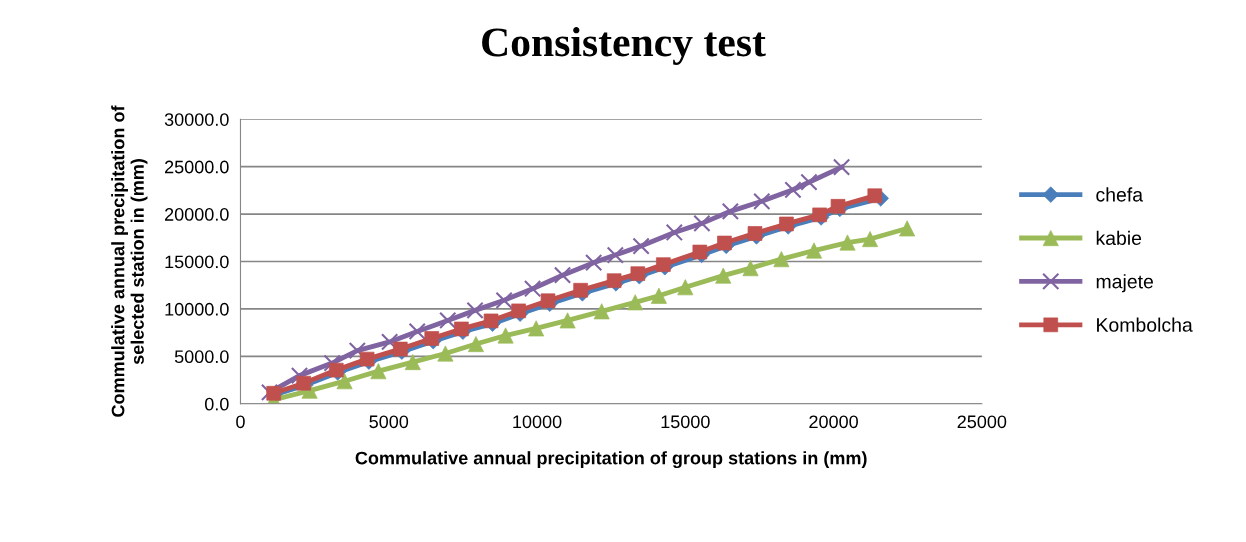  I want to click on y-tick-label: 10000.0, so click(197, 309).